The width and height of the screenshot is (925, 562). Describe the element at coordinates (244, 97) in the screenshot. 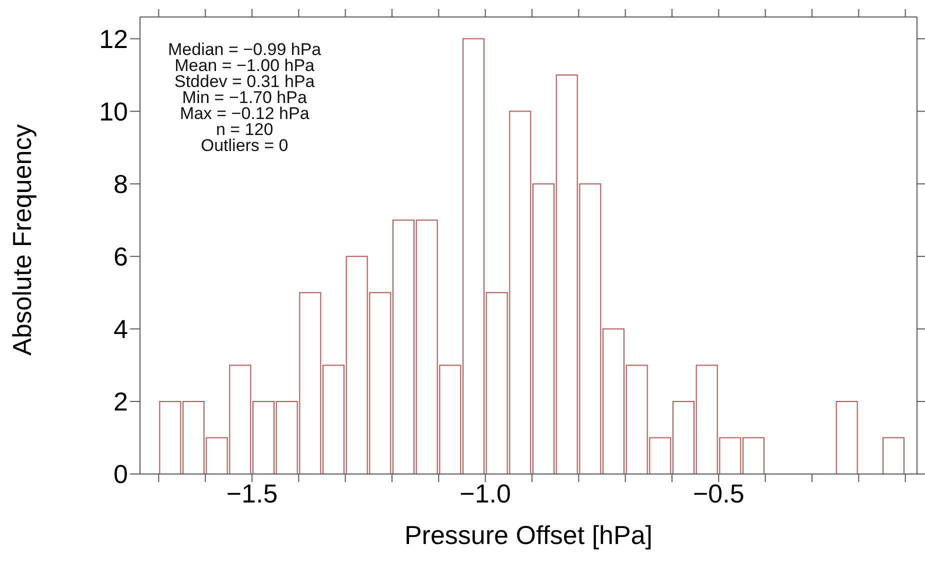

I see `text: Min = −1.70 hPa` at that location.